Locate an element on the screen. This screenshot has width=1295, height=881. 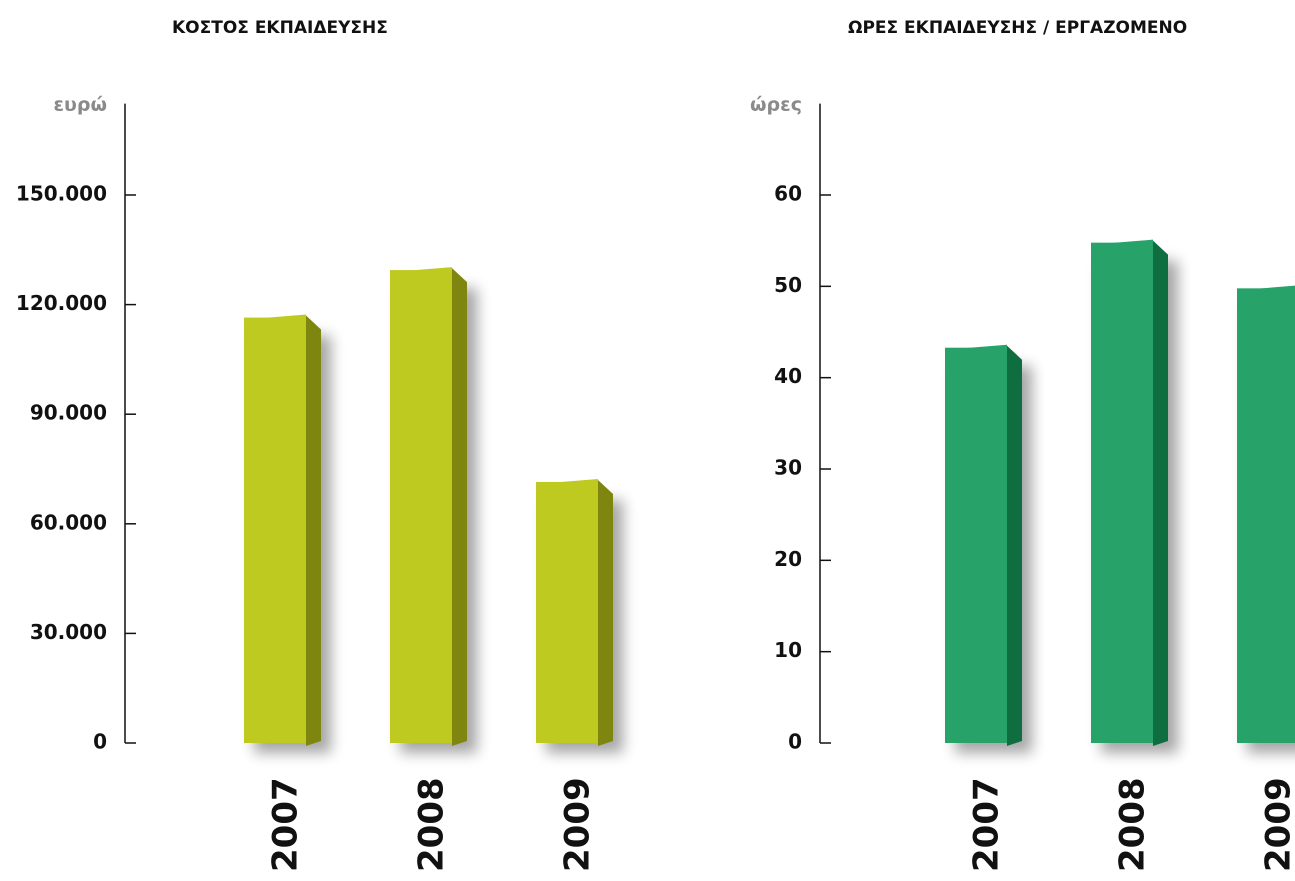
y-tick-label: 60 is located at coordinates (788, 194).